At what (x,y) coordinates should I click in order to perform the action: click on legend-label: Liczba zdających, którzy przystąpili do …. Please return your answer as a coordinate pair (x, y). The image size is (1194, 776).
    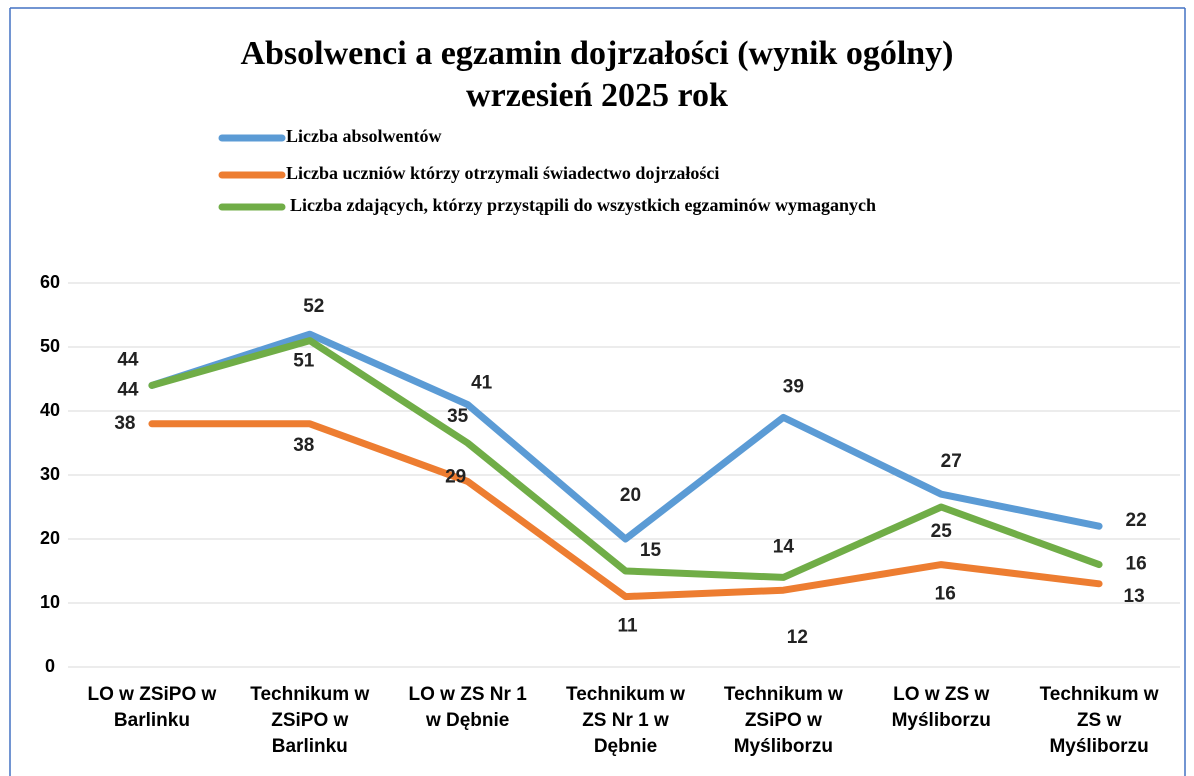
    Looking at the image, I should click on (583, 205).